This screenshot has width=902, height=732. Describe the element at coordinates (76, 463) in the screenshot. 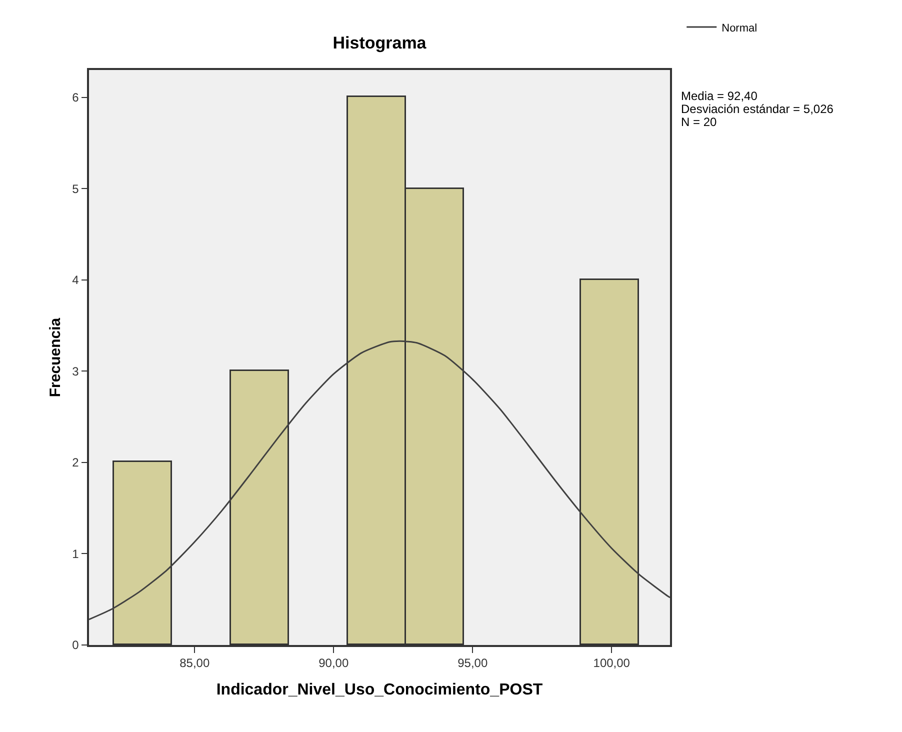

I see `y-tick-label: 2` at that location.